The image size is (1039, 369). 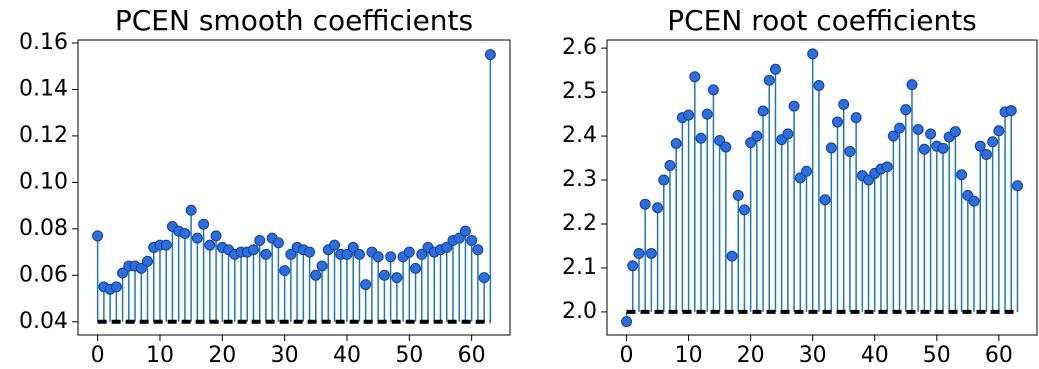 What do you see at coordinates (689, 355) in the screenshot?
I see `x-tick-label: 10` at bounding box center [689, 355].